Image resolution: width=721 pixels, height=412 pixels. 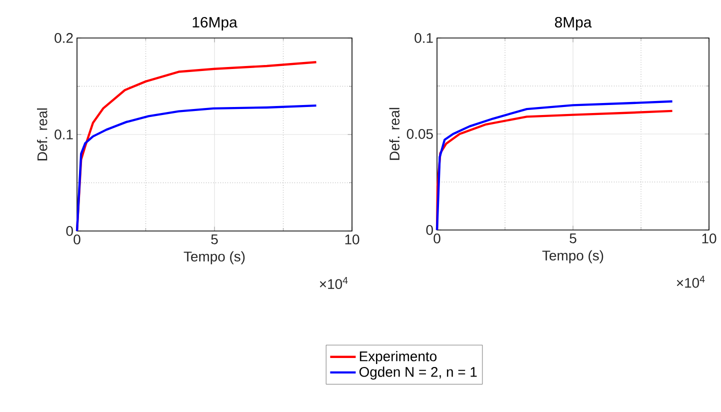 I want to click on y-tick-label: 0.05, so click(x=419, y=134).